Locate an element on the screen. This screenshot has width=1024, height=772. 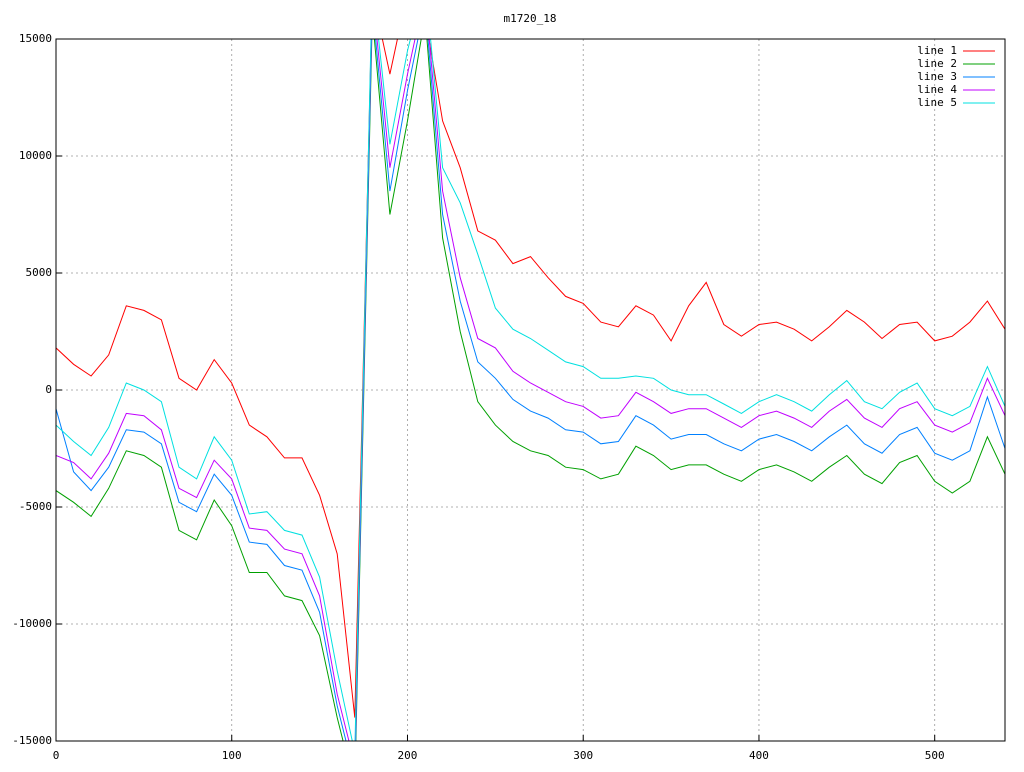
x-tick-label: 400 is located at coordinates (759, 755).